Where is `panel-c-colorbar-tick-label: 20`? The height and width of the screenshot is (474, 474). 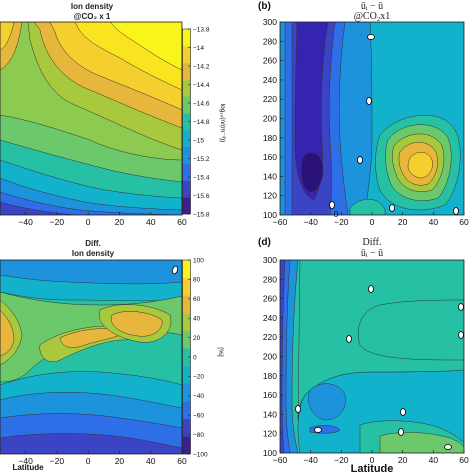
panel-c-colorbar-tick-label: 20 is located at coordinates (197, 338).